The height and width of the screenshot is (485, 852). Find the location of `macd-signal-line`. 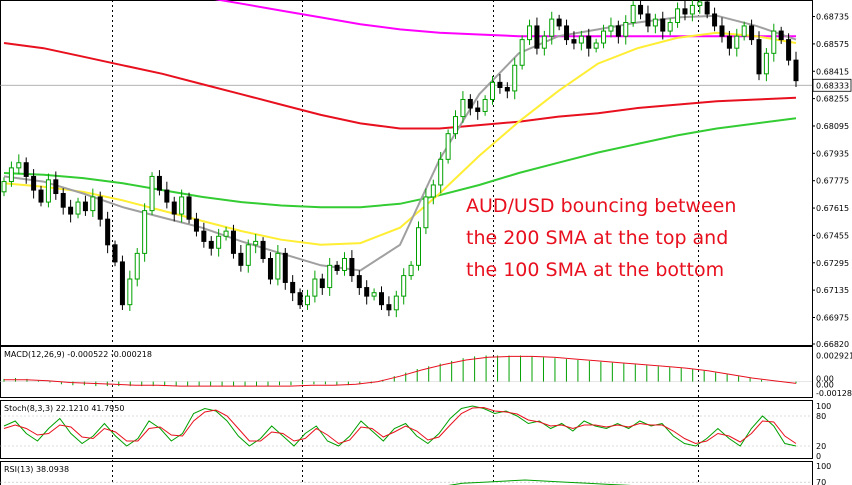

macd-signal-line is located at coordinates (400, 371).